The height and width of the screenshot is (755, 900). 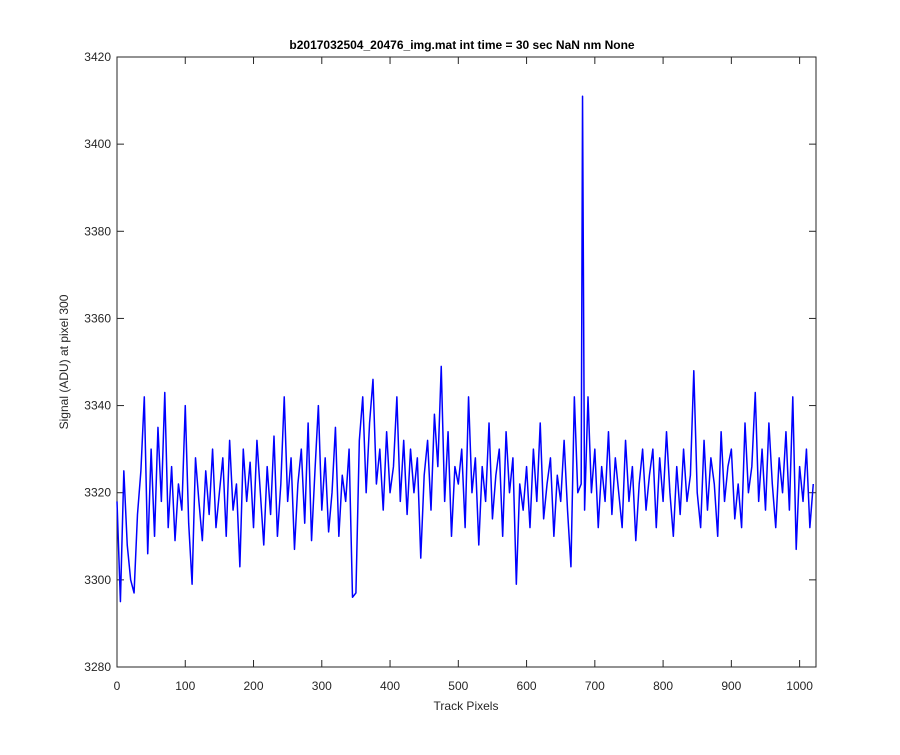 I want to click on x-tick-label: 600, so click(x=527, y=686).